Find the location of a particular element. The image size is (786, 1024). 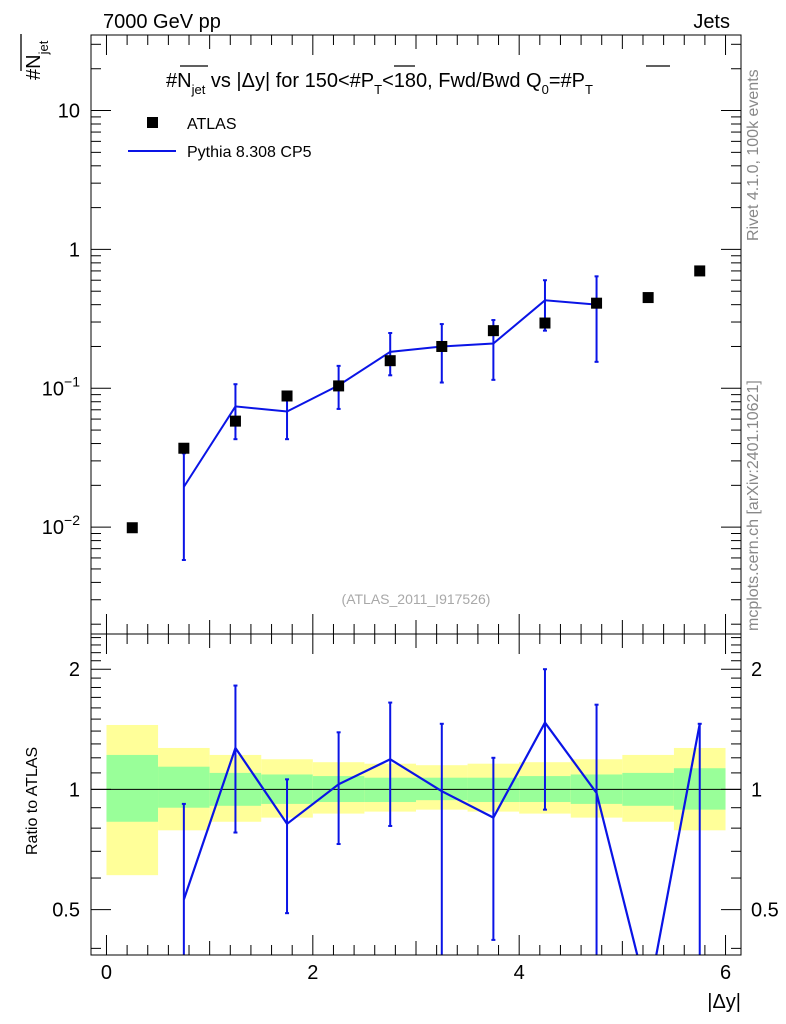

main-y-tick-labels: 10⁻² 10⁻¹ 1 10 is located at coordinates (61, 320).